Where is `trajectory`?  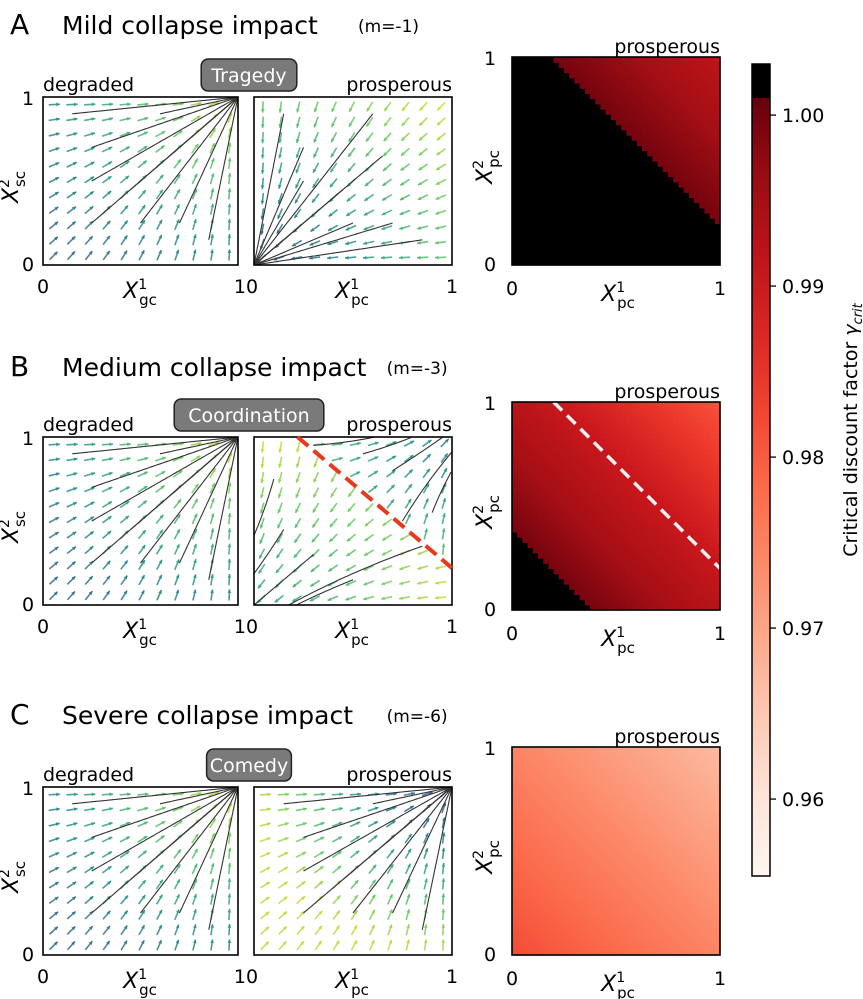 trajectory is located at coordinates (417, 454).